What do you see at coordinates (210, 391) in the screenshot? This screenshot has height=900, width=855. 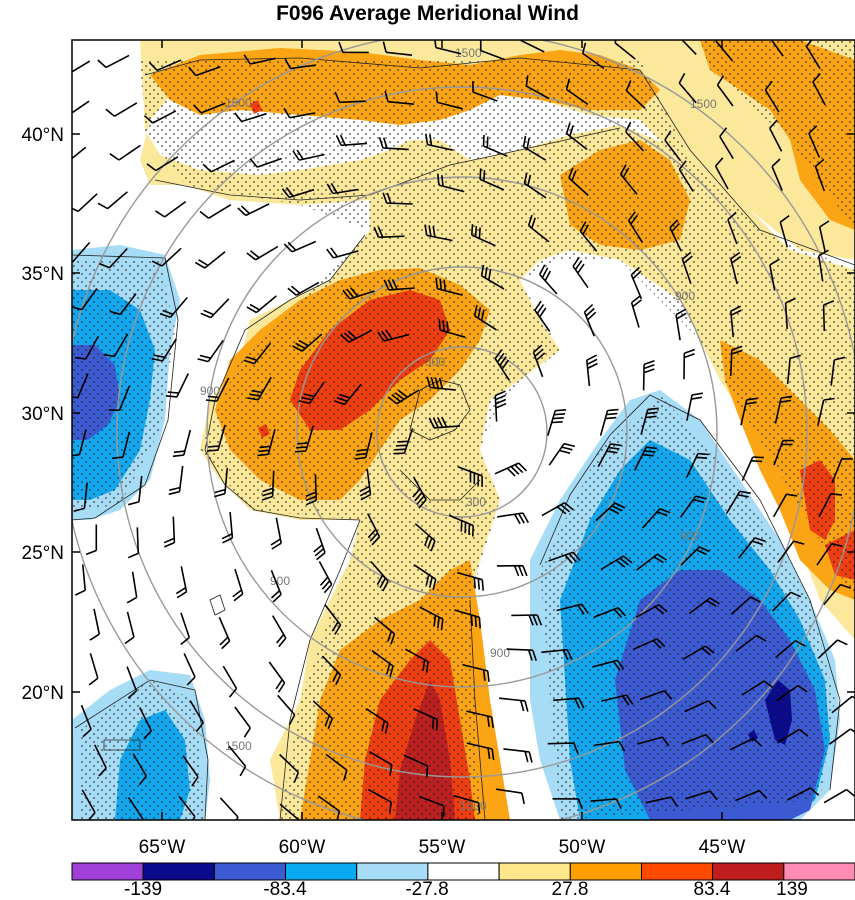 I see `ring-label: 900` at bounding box center [210, 391].